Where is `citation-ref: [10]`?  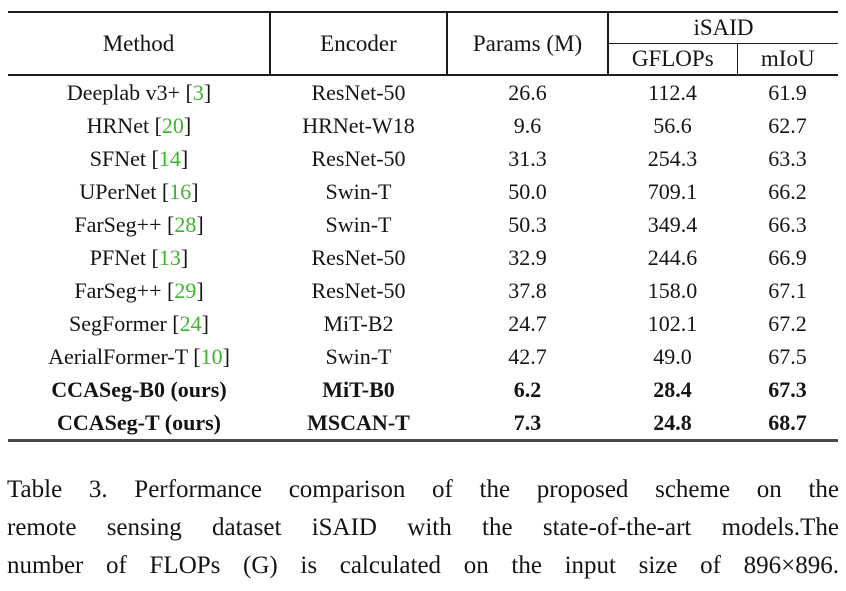
citation-ref: [10] is located at coordinates (209, 356).